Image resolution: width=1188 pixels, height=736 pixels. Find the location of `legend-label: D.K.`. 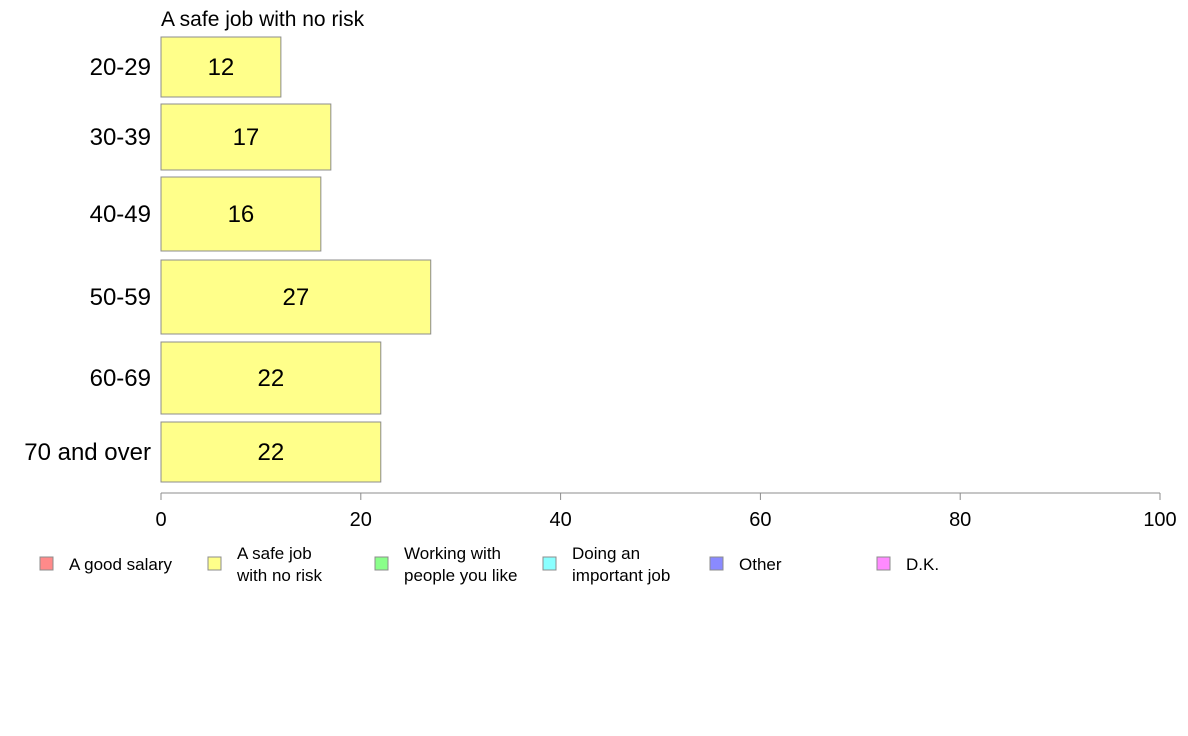

legend-label: D.K. is located at coordinates (922, 564).